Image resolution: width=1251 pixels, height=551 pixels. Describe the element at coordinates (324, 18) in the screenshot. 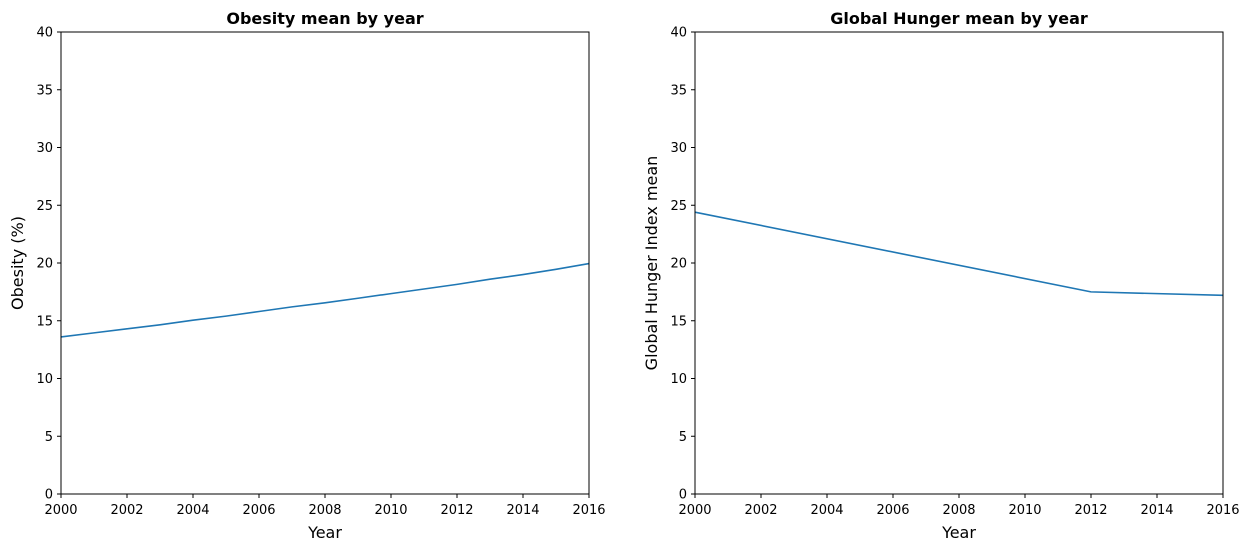

I see `chart-title: Obesity mean by year` at that location.